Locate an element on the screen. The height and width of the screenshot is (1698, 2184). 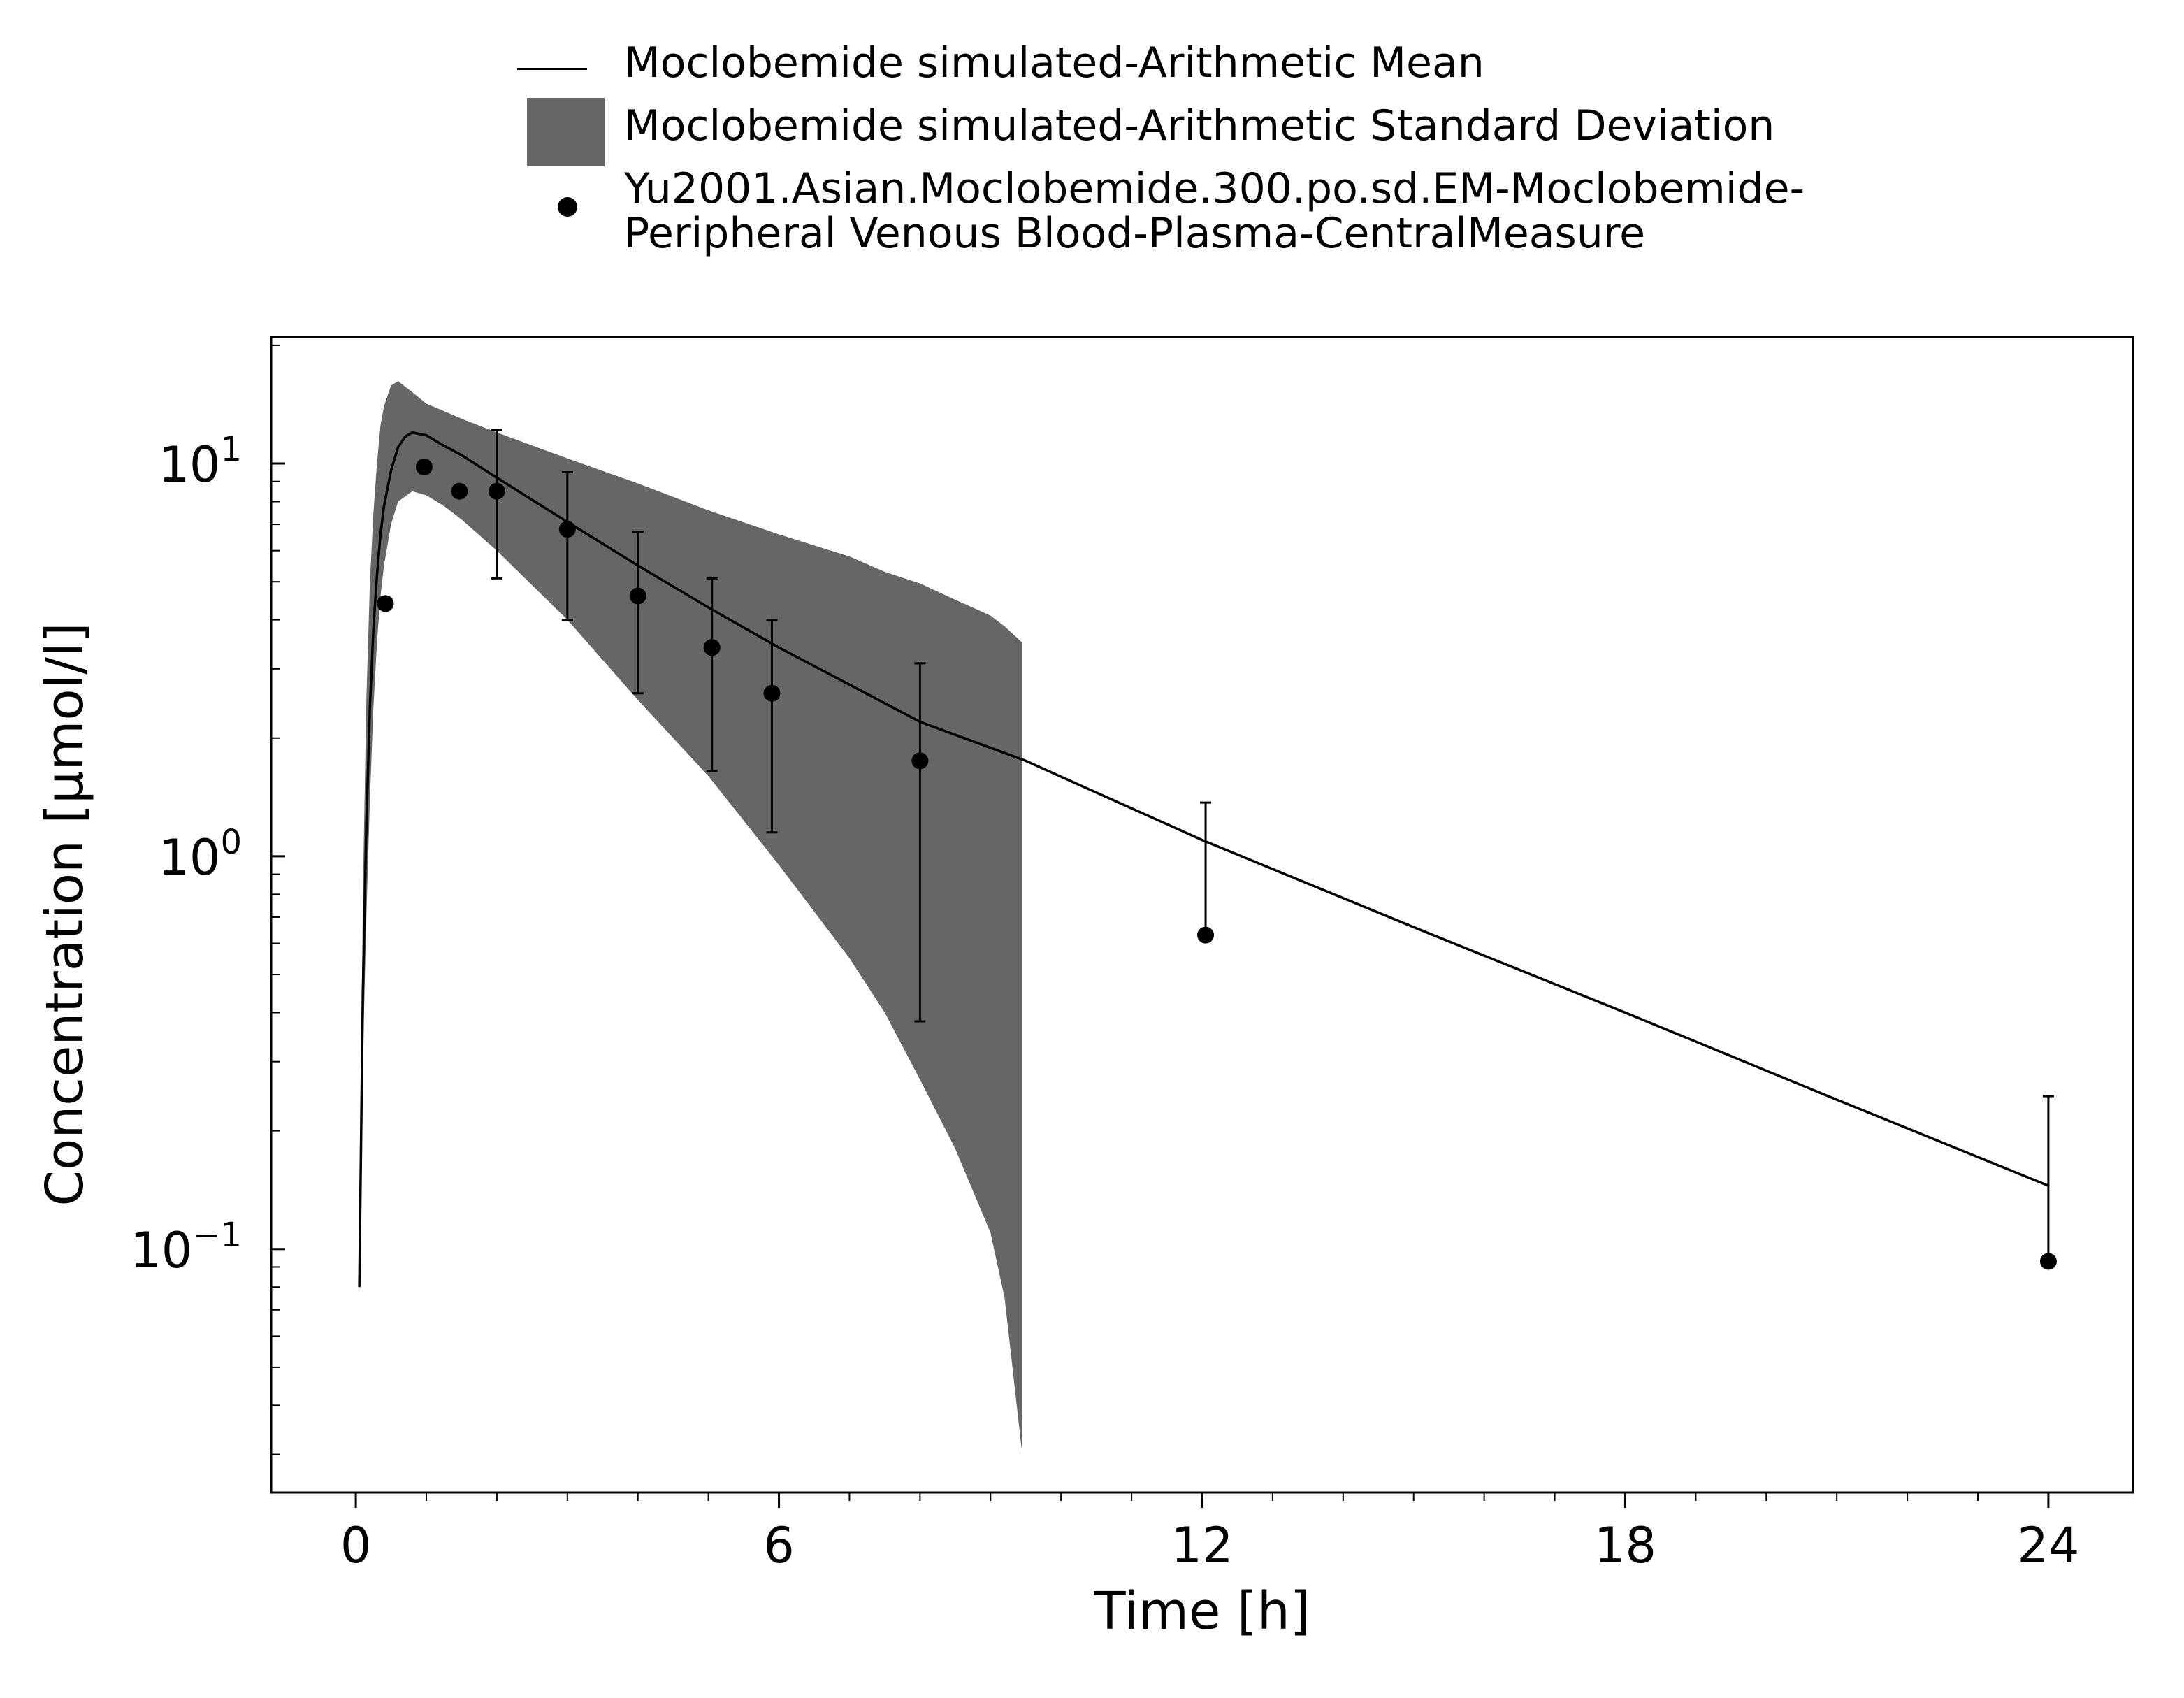
x-tick-label-3: 18 is located at coordinates (1625, 1545).